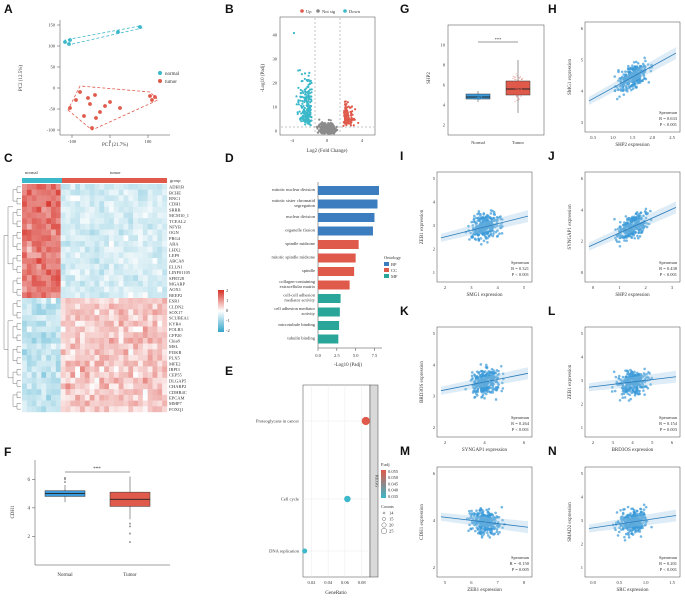 The height and width of the screenshot is (602, 685). I want to click on scatter-ytick: 4, so click(434, 364).